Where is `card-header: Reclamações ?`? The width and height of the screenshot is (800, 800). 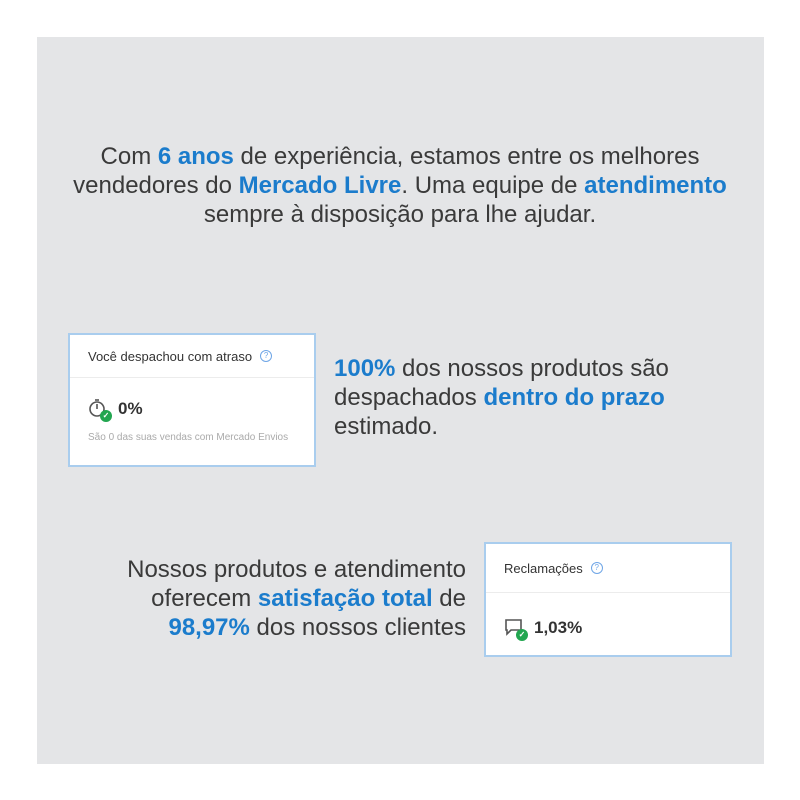 card-header: Reclamações ? is located at coordinates (608, 568).